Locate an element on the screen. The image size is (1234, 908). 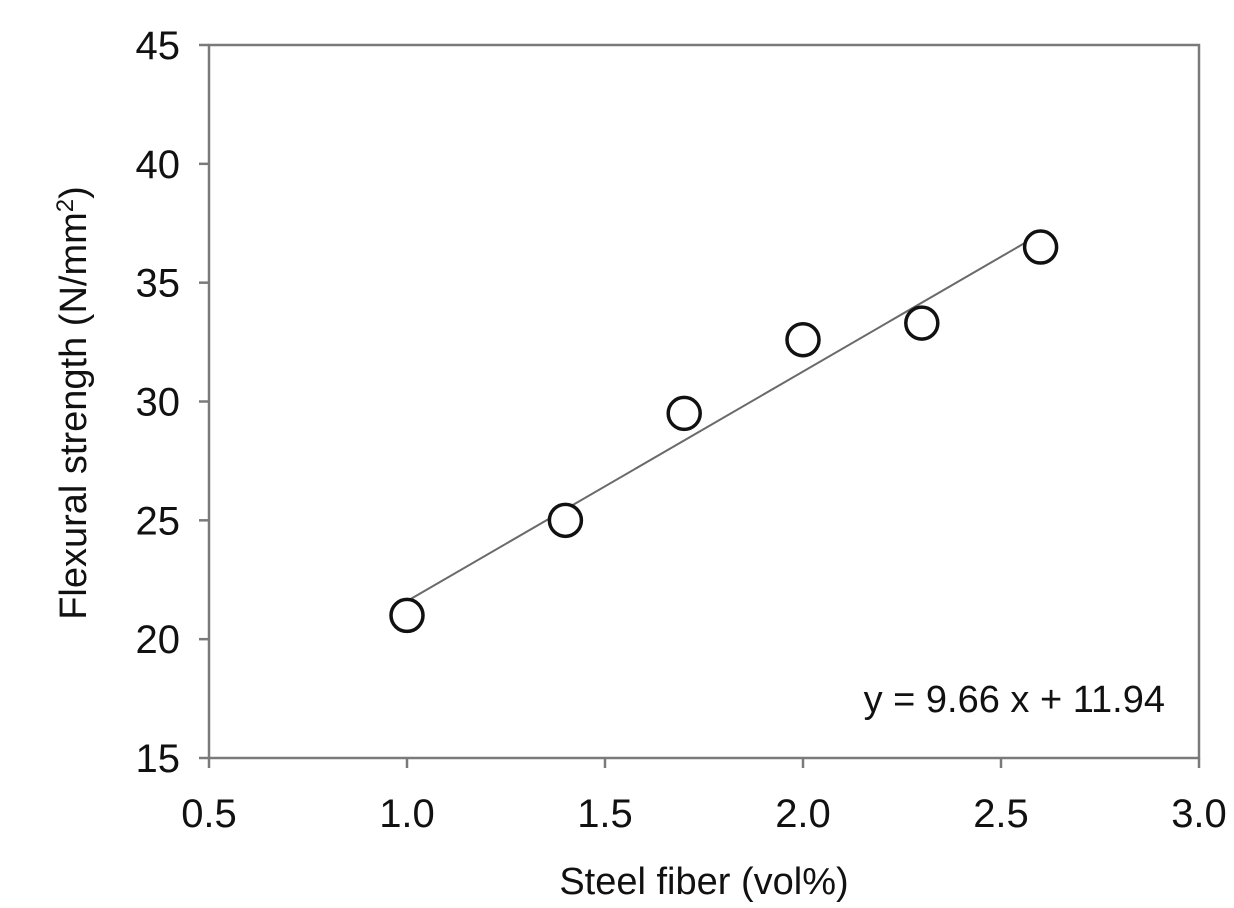
y-tick-label: 40 is located at coordinates (158, 165).